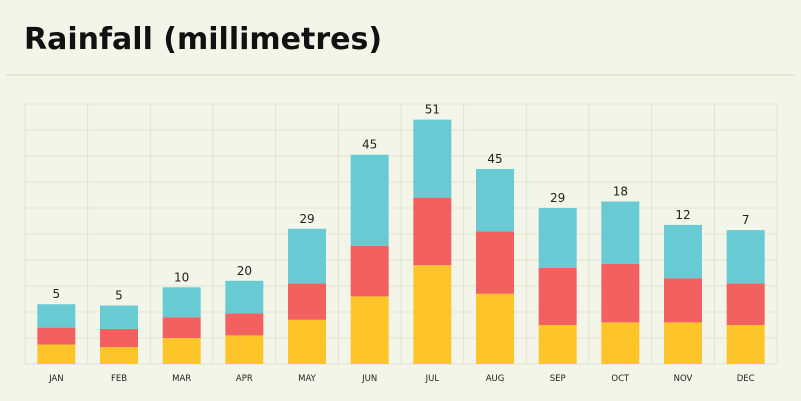  Describe the element at coordinates (306, 219) in the screenshot. I see `data-label-may: 29` at that location.